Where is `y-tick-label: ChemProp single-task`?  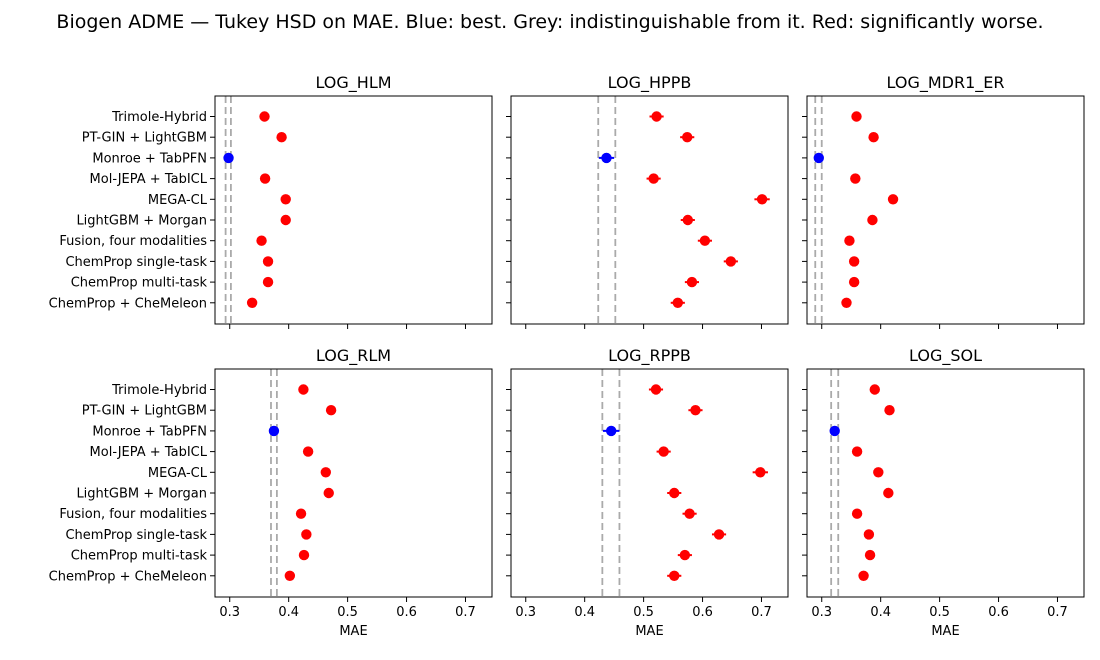
y-tick-label: ChemProp single-task is located at coordinates (136, 262).